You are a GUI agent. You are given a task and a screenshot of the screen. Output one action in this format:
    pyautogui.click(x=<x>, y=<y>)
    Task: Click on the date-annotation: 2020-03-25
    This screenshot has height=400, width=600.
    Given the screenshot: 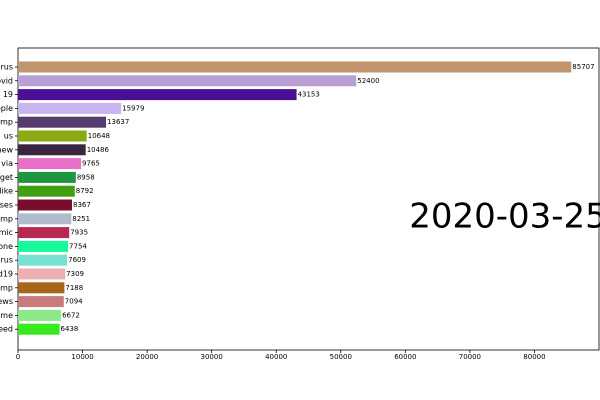 What is the action you would take?
    pyautogui.click(x=504, y=217)
    